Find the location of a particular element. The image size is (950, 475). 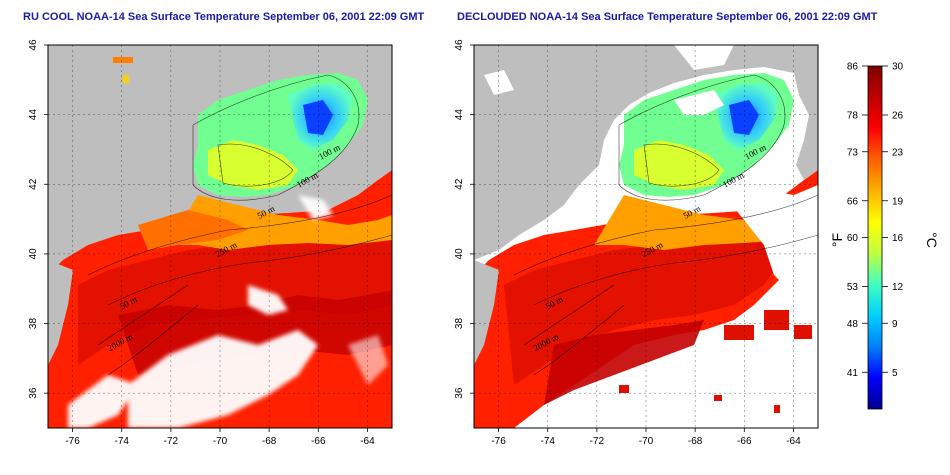

shelf-orange-band is located at coordinates (193, 230).